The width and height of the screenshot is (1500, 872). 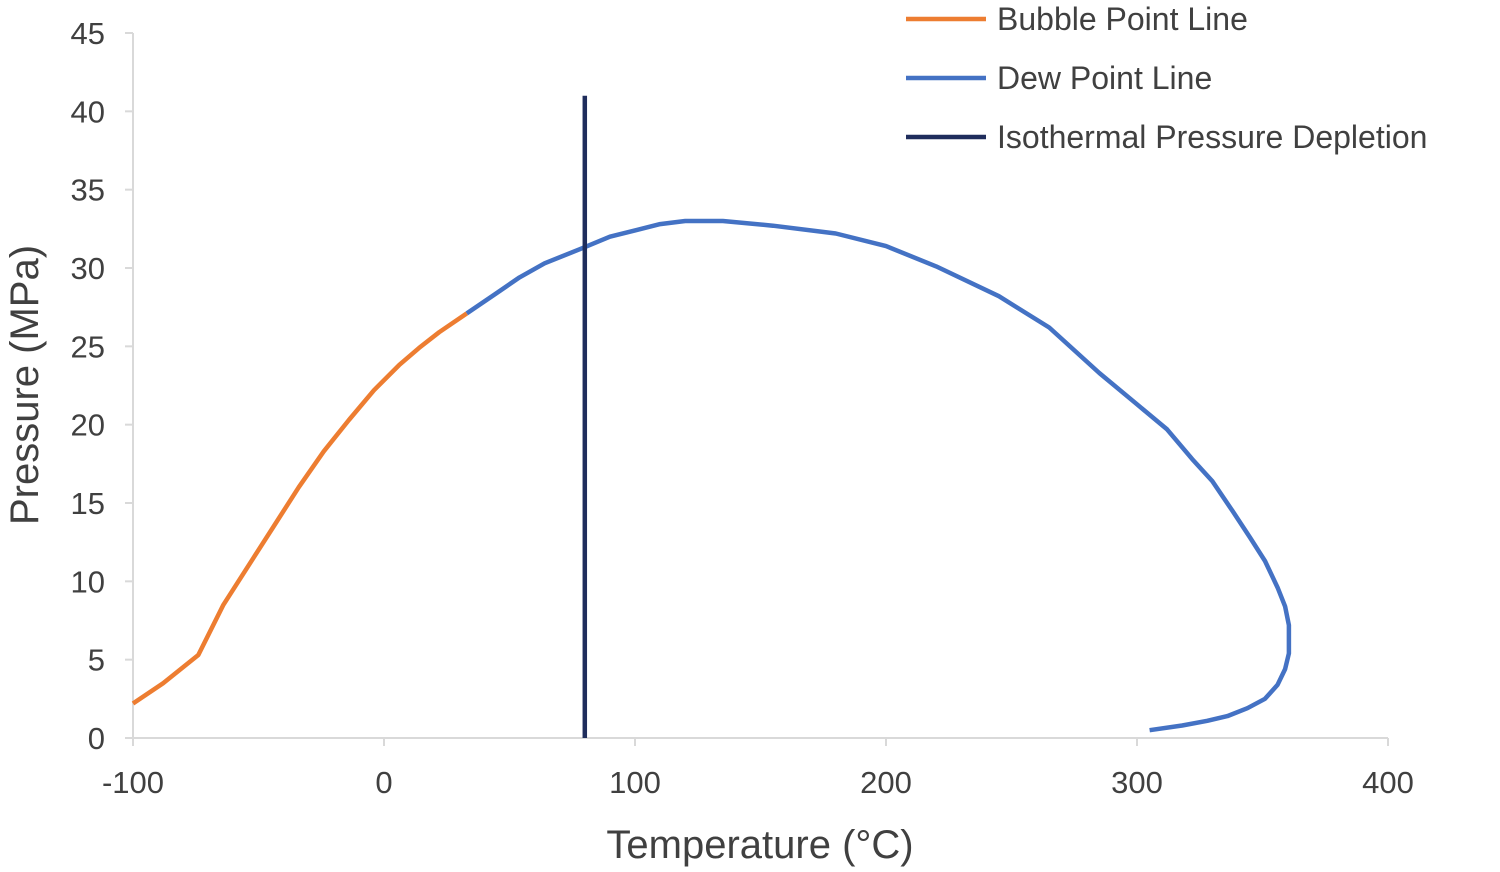 What do you see at coordinates (88, 111) in the screenshot?
I see `y-tick-label: 40` at bounding box center [88, 111].